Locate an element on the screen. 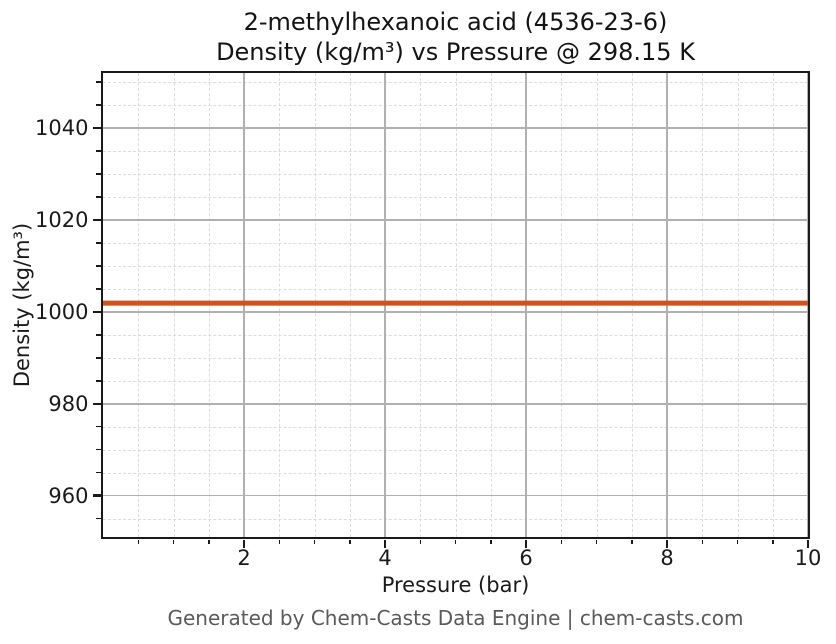  y-tick-label: 980 is located at coordinates (68, 403).